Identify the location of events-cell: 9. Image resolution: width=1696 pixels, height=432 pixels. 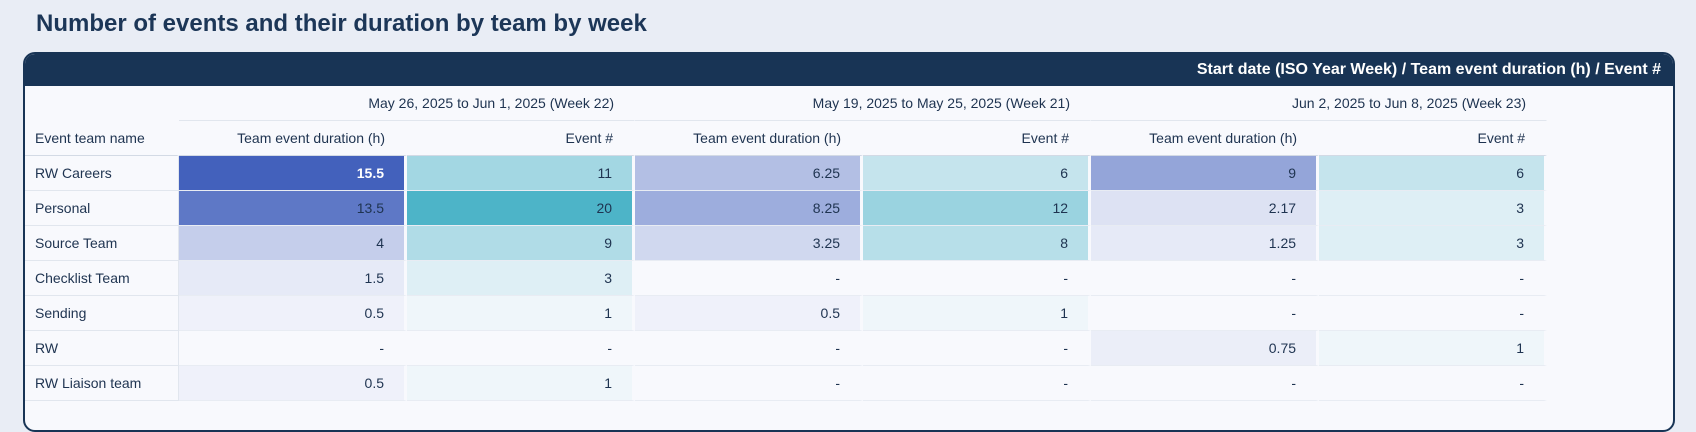
(521, 243).